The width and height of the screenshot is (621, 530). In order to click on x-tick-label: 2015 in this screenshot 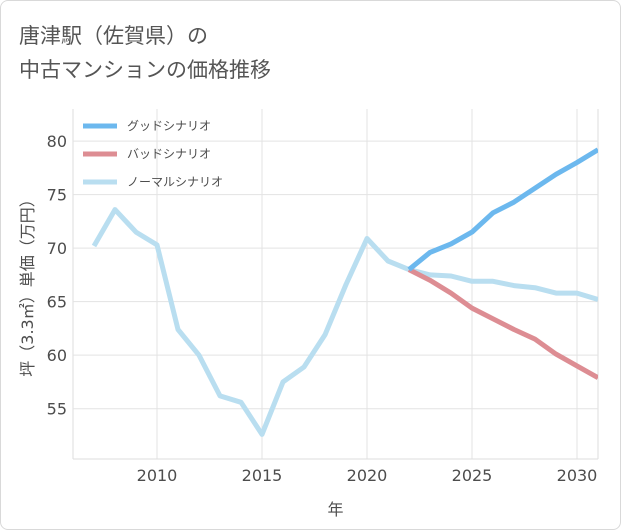, I will do `click(262, 475)`.